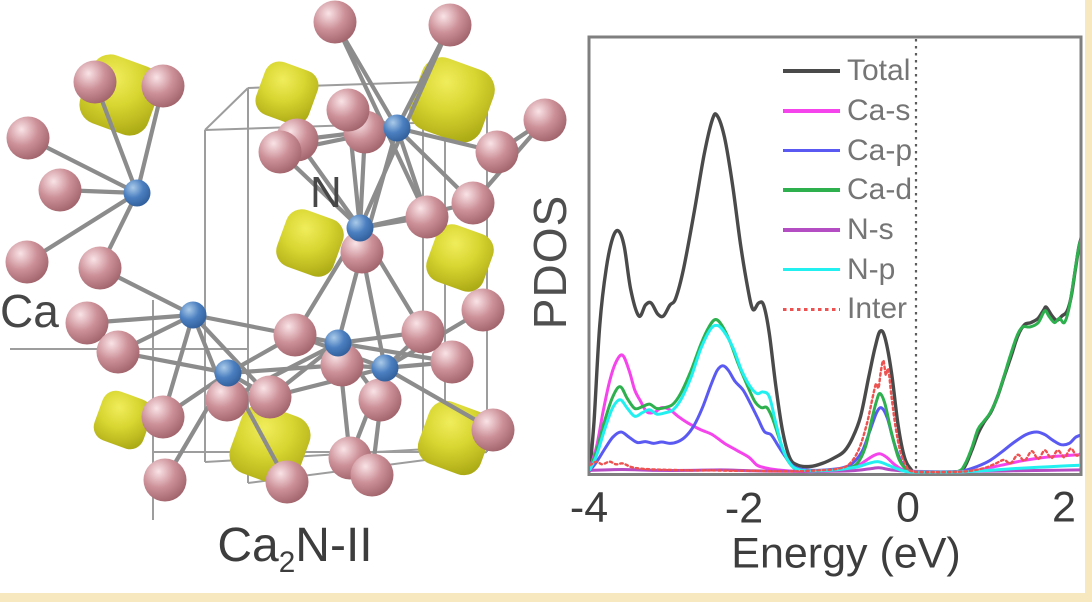 Image resolution: width=1092 pixels, height=602 pixels. I want to click on legend-item-ca-d: Ca-d, so click(847, 190).